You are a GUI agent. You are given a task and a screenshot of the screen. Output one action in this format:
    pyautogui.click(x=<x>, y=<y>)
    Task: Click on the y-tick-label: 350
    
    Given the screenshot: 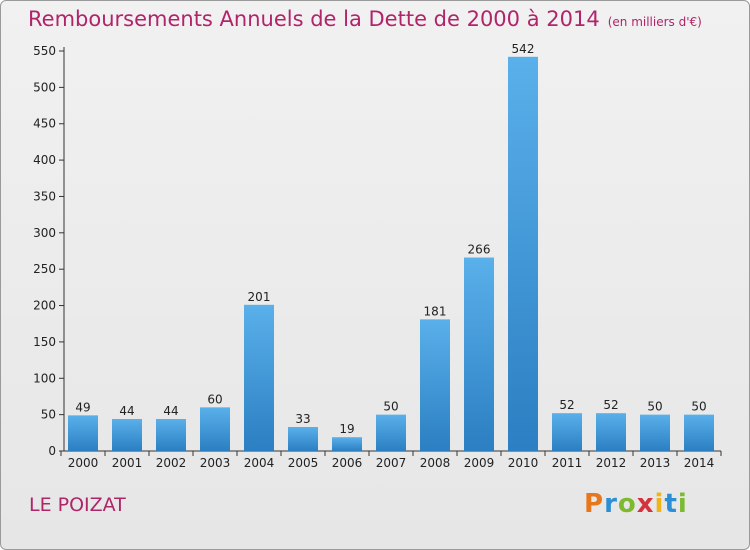 What is the action you would take?
    pyautogui.click(x=44, y=196)
    